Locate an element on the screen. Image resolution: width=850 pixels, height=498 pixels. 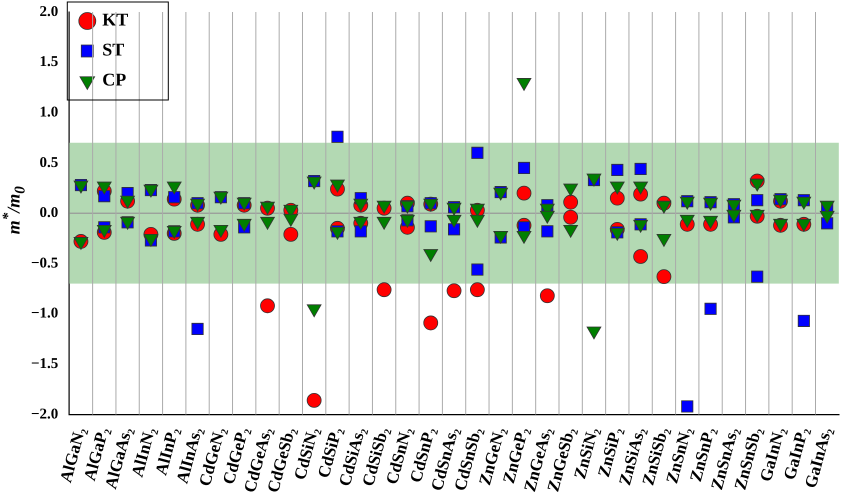
y-tick-label: −2.0 is located at coordinates (44, 414).